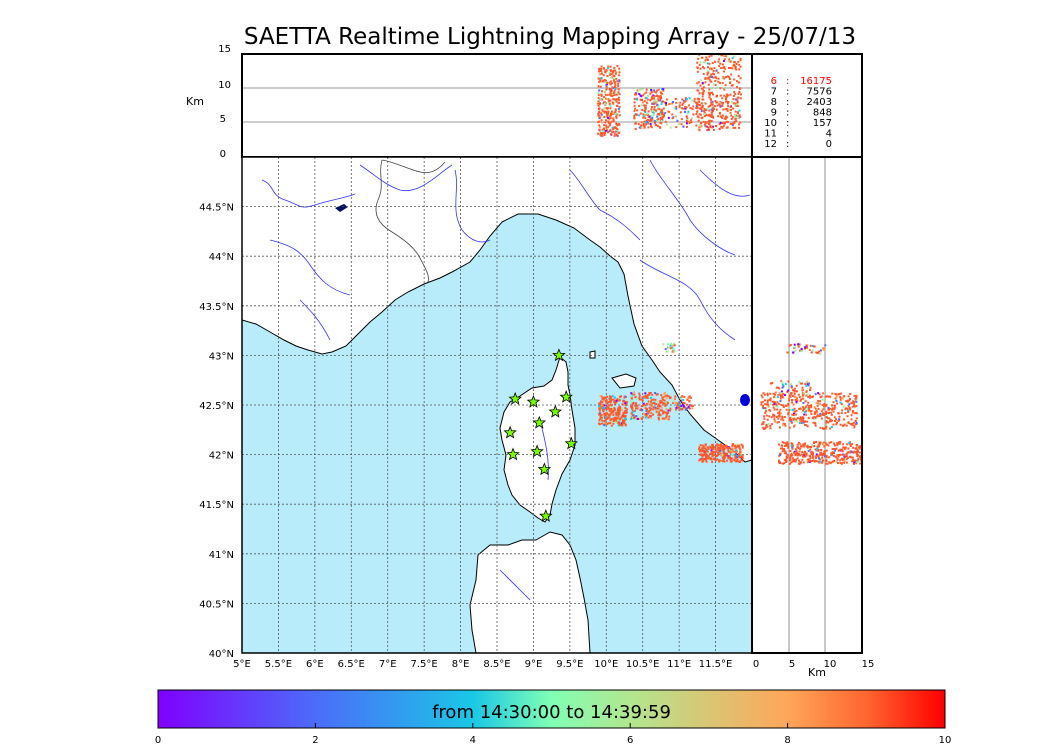 The image size is (1050, 750). Describe the element at coordinates (643, 664) in the screenshot. I see `lon-label: 10.5°E` at that location.